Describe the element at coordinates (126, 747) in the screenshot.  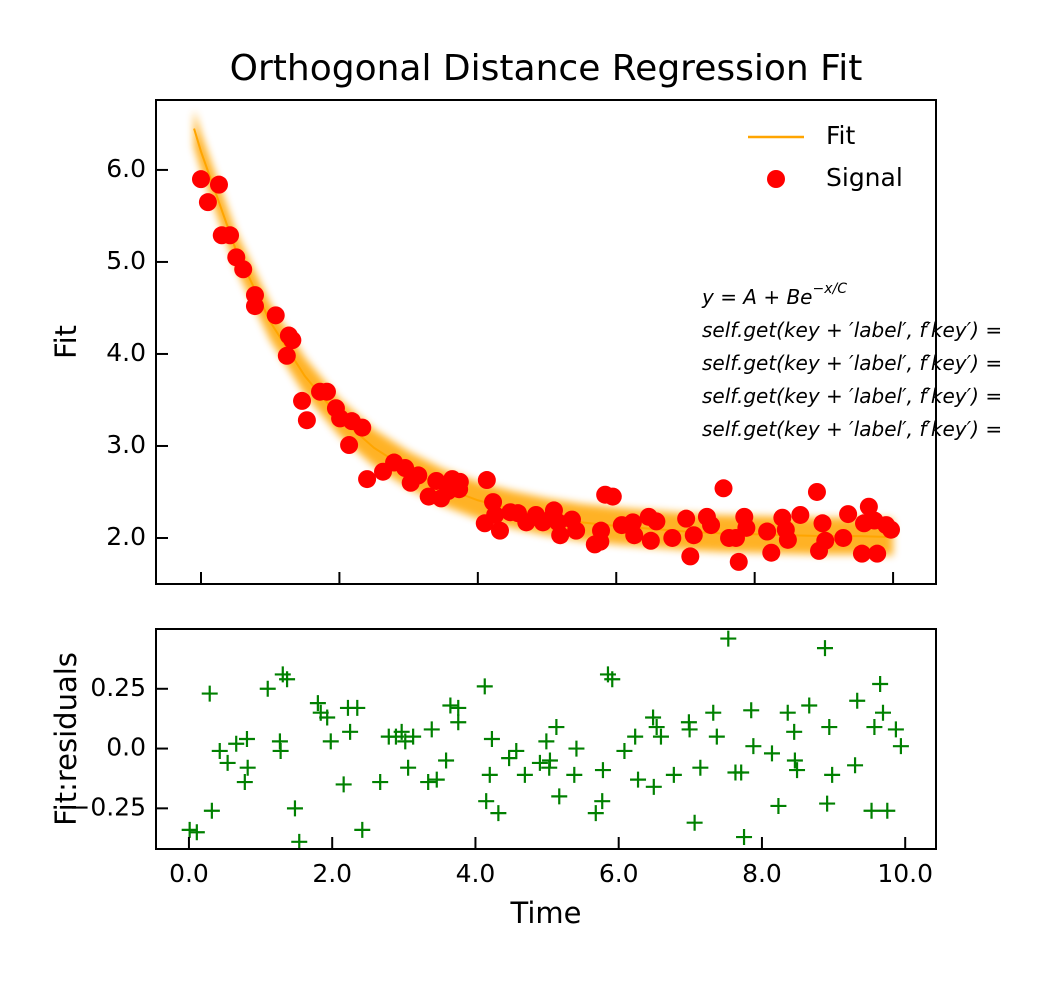
I see `y-tick-label: 0.0` at that location.